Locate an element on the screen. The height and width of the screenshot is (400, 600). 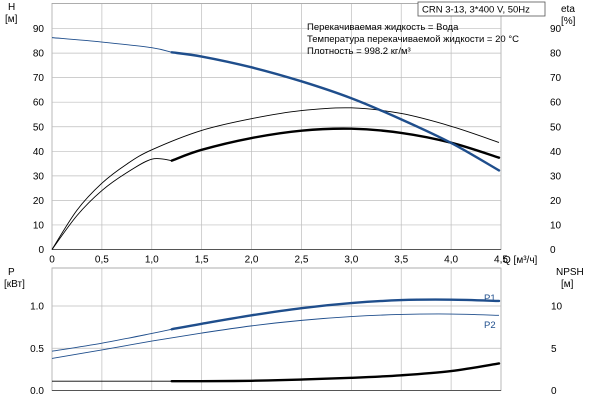
bottom-y-tick-left: 0.0 is located at coordinates (37, 391).